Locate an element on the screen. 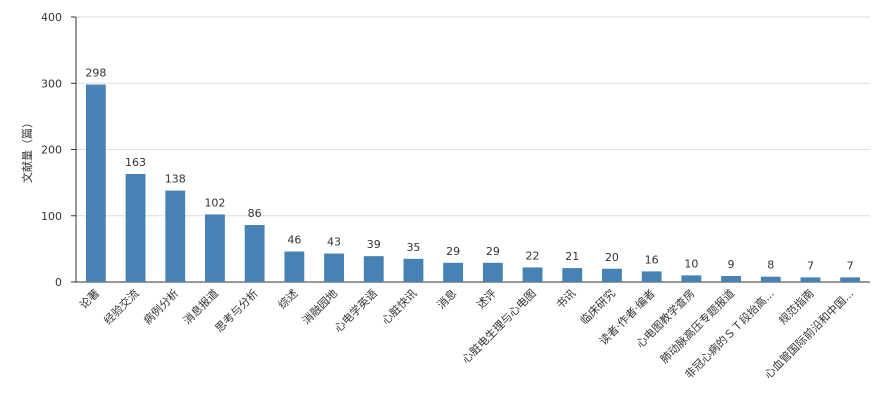  data-label: 35 is located at coordinates (413, 247).